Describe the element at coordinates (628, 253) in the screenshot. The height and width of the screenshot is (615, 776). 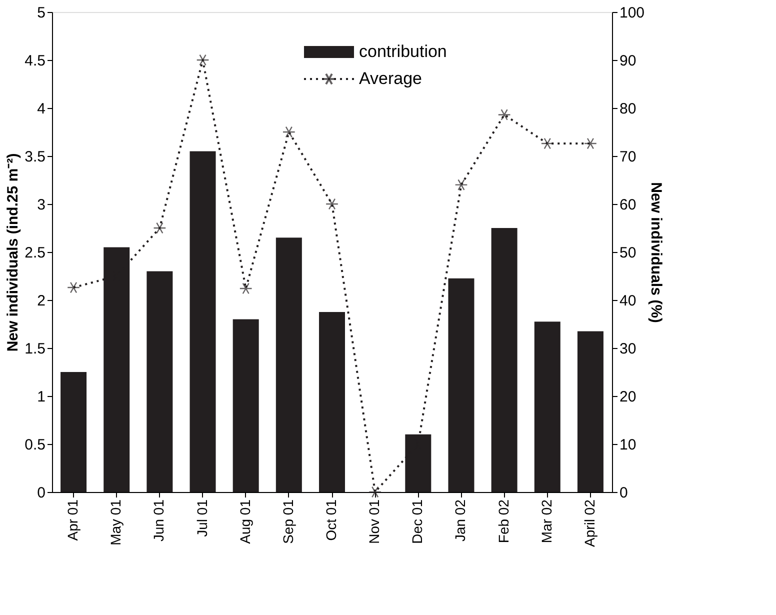
I see `y2-tick-label: 50` at that location.